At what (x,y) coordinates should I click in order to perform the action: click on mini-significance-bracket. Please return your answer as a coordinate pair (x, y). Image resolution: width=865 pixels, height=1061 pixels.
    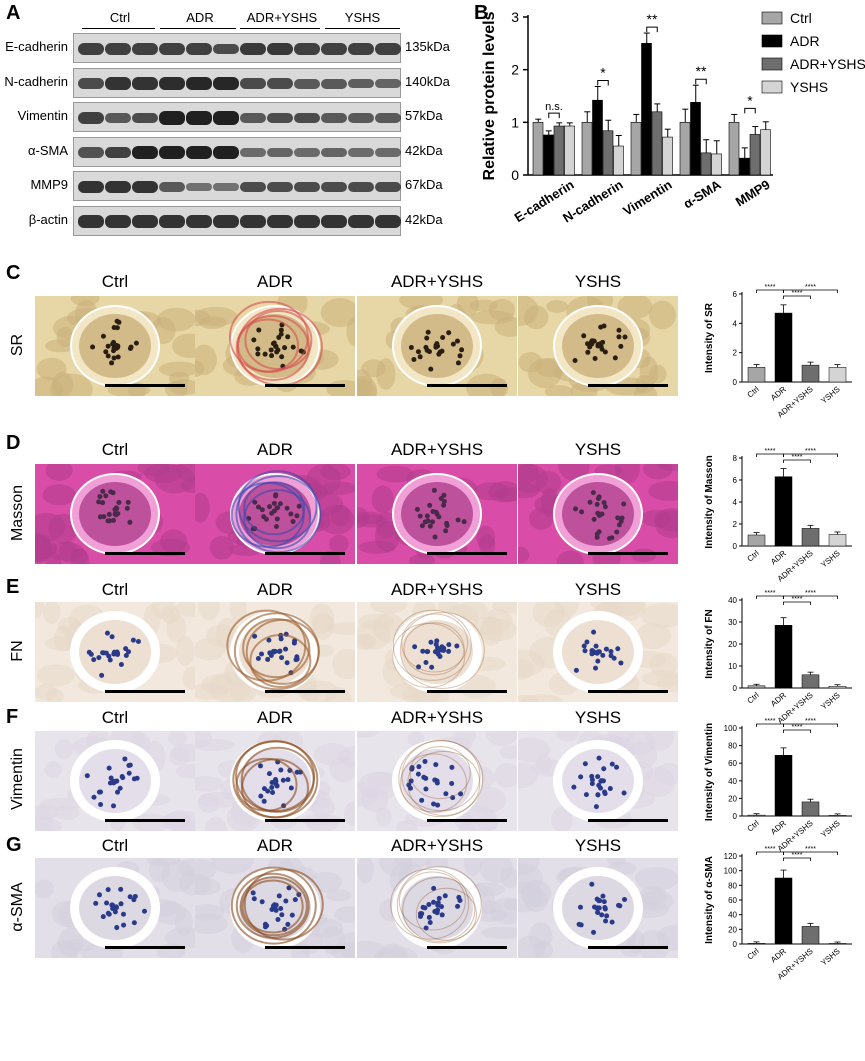
    Looking at the image, I should click on (797, 603).